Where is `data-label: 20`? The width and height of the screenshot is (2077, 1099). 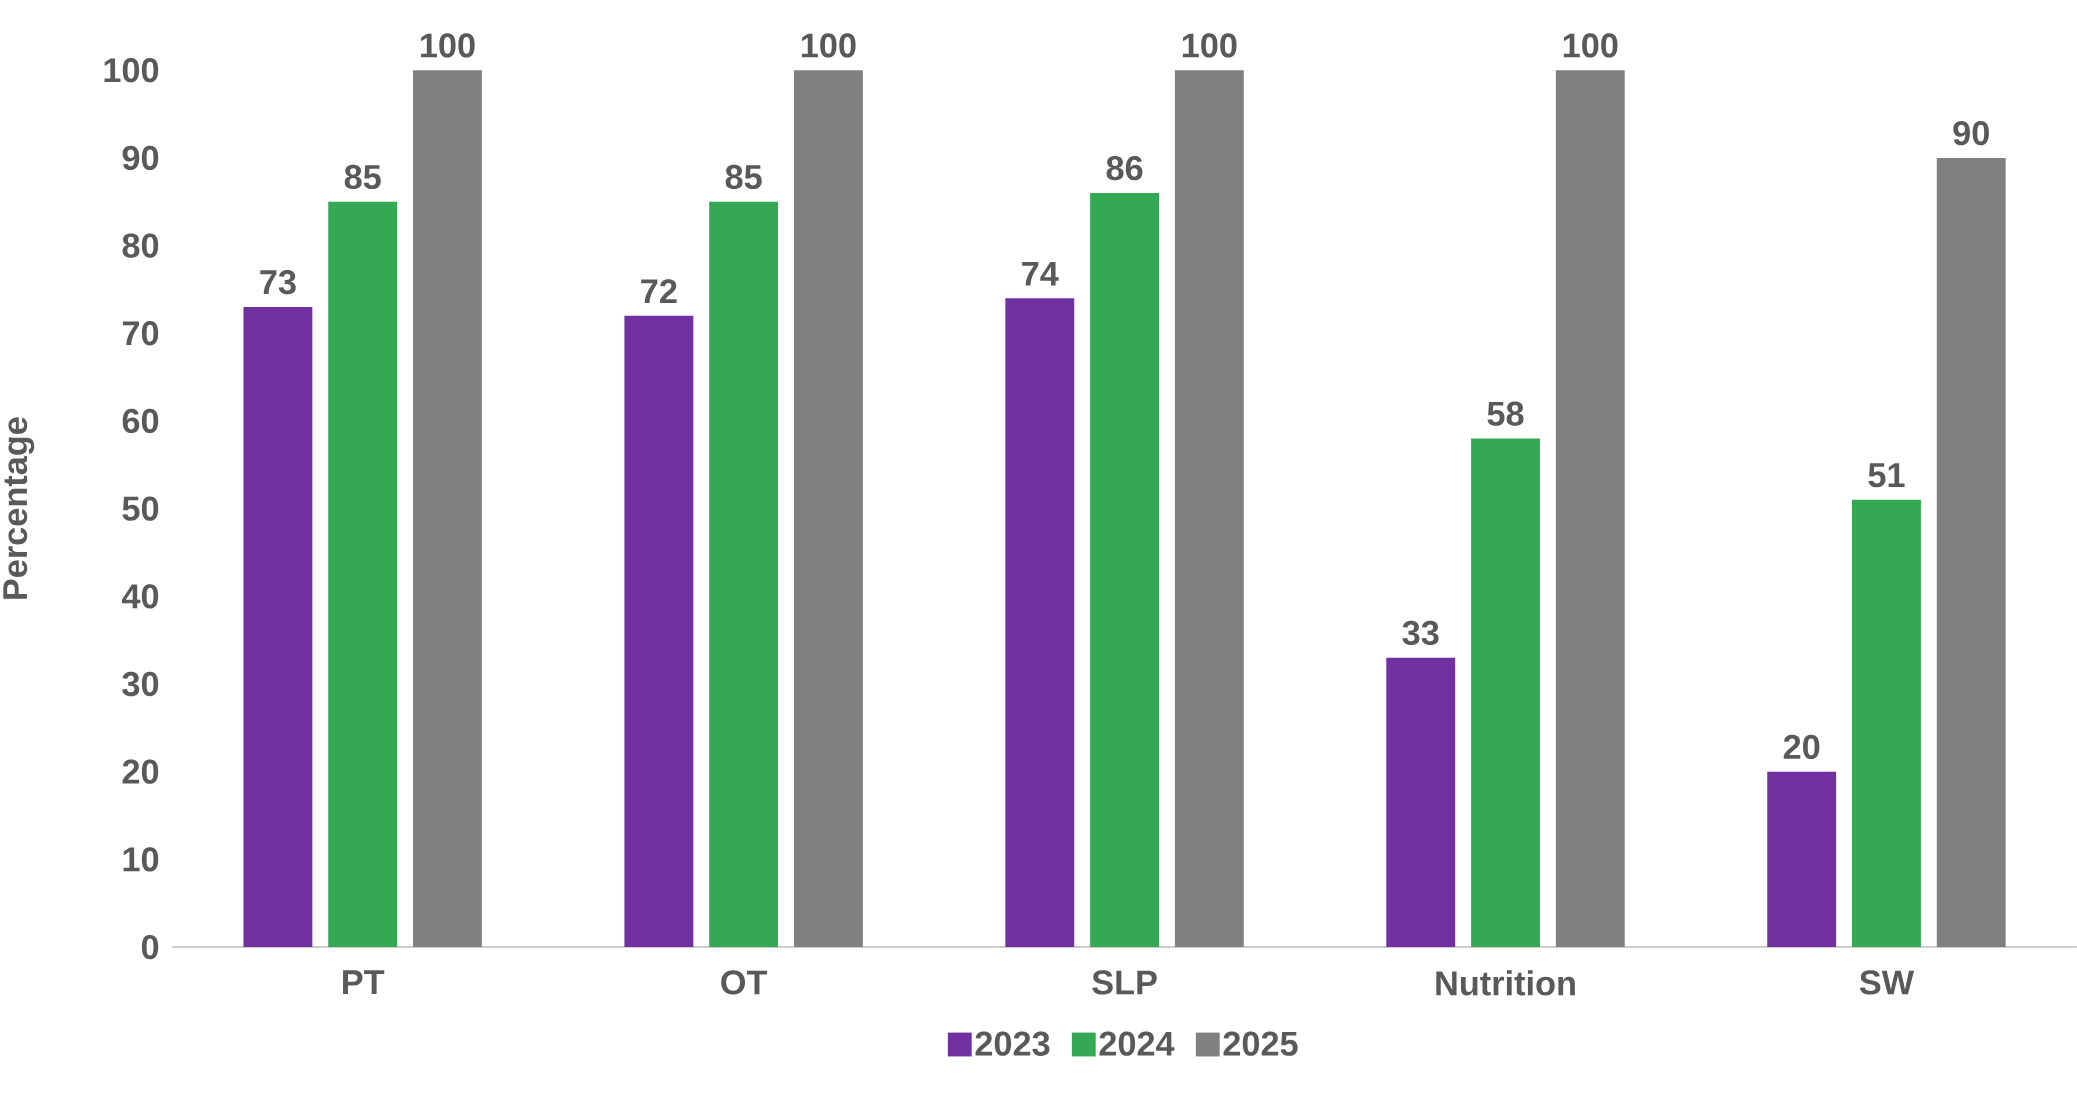 data-label: 20 is located at coordinates (1801, 746).